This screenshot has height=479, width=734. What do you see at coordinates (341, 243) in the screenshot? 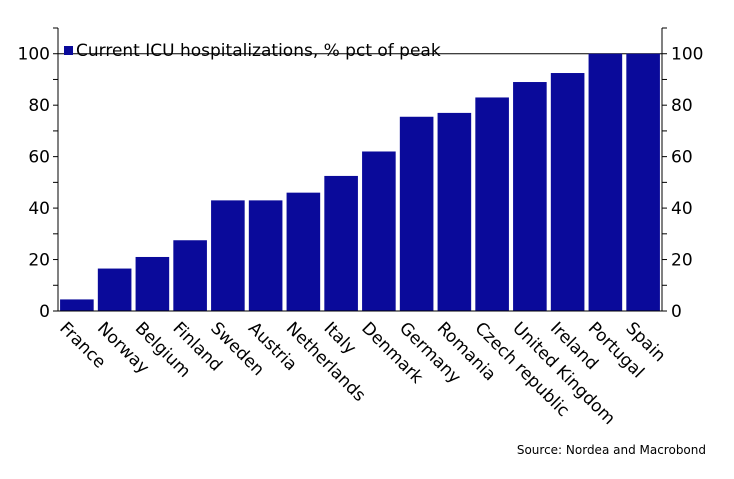
I see `bar-italy` at bounding box center [341, 243].